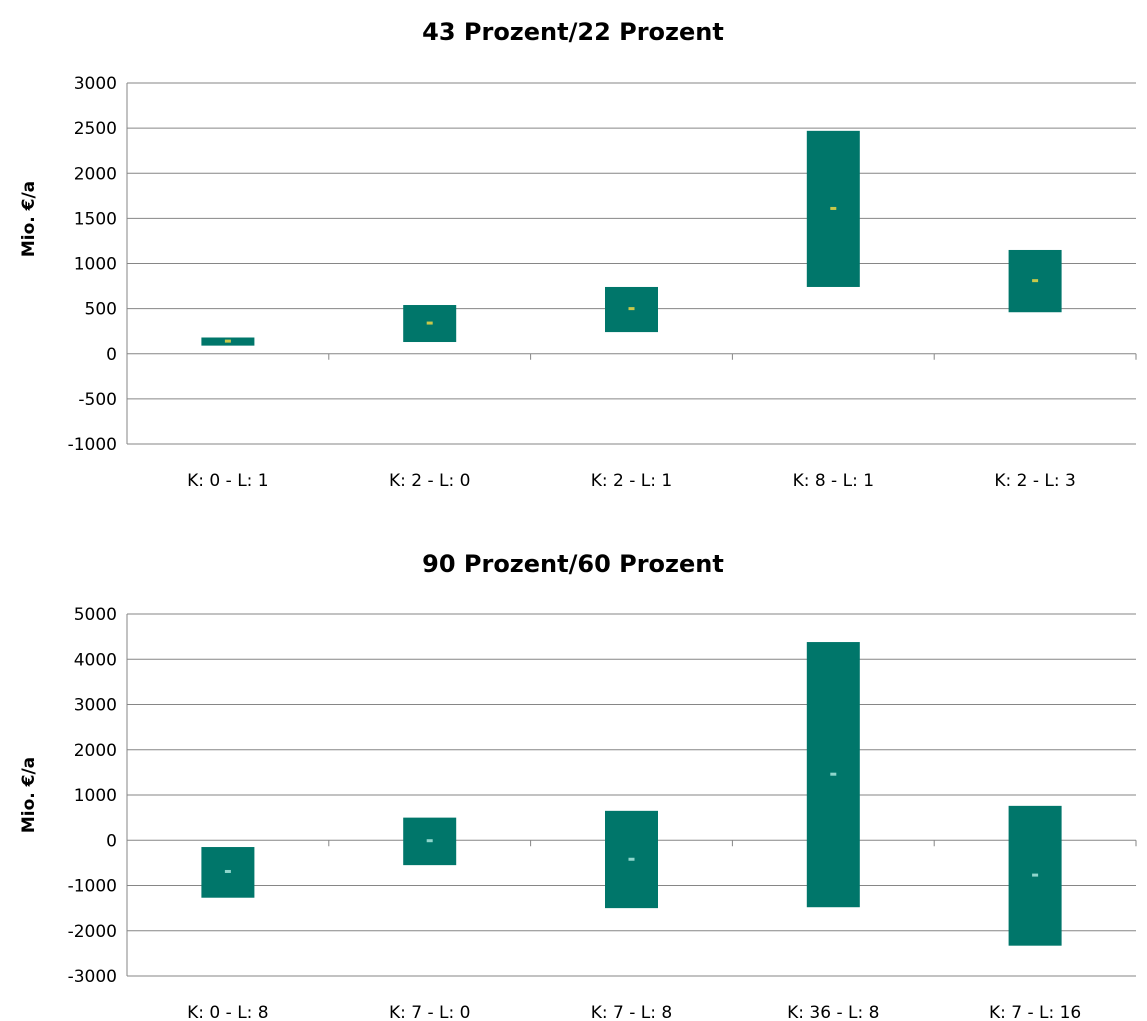  Describe the element at coordinates (97, 400) in the screenshot. I see `y-tick-label: -500` at that location.